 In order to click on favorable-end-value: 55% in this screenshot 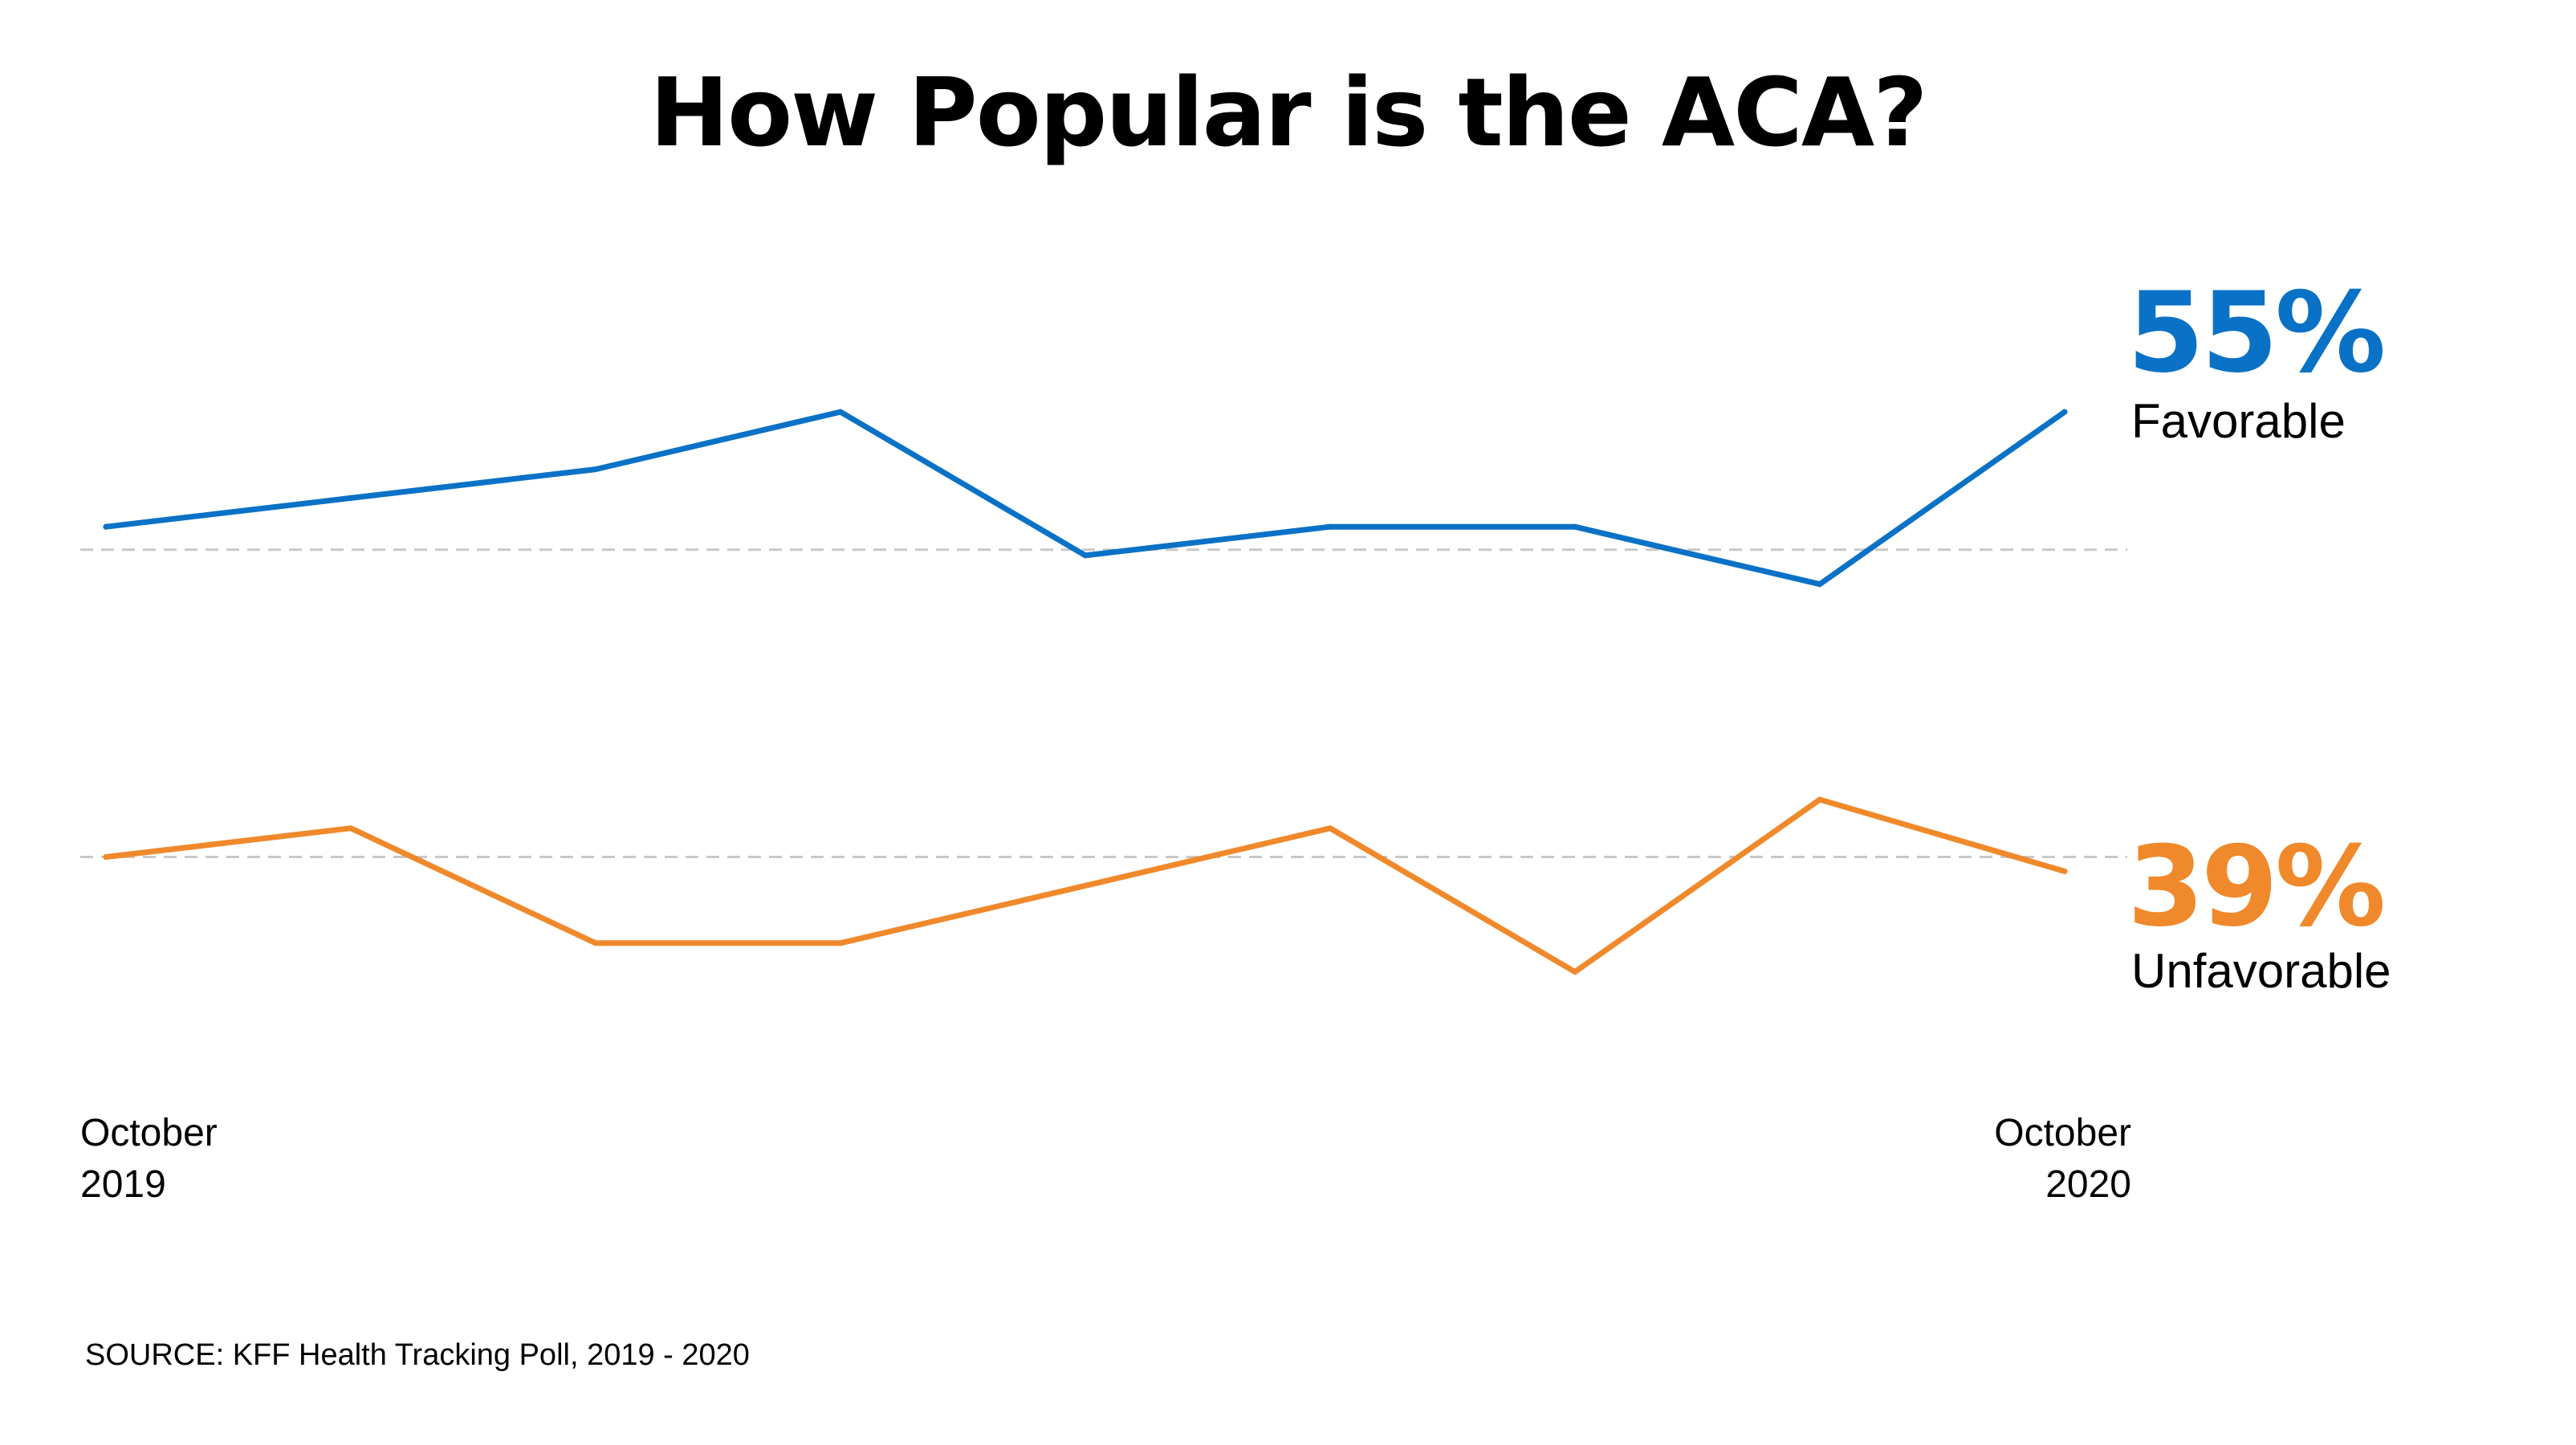, I will do `click(2256, 332)`.